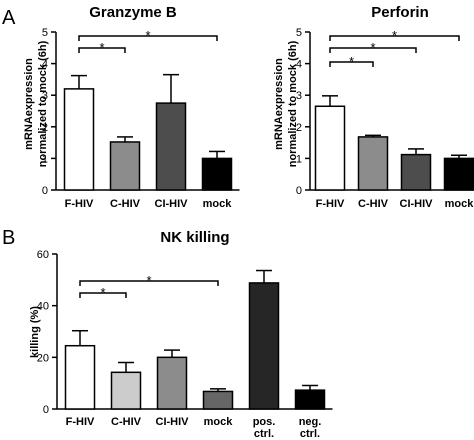  Describe the element at coordinates (43, 307) in the screenshot. I see `y-tick-label: 40` at that location.